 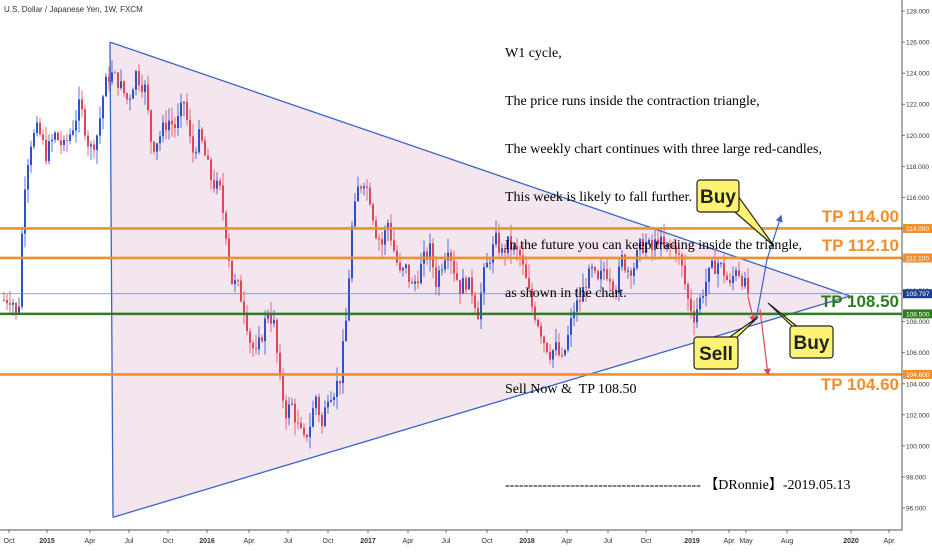 What do you see at coordinates (765, 342) in the screenshot?
I see `projection-arrow` at bounding box center [765, 342].